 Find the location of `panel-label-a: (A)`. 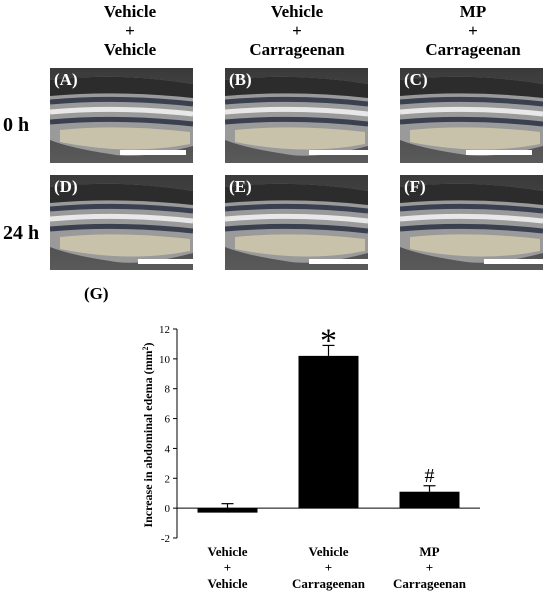

panel-label-a: (A) is located at coordinates (66, 79).